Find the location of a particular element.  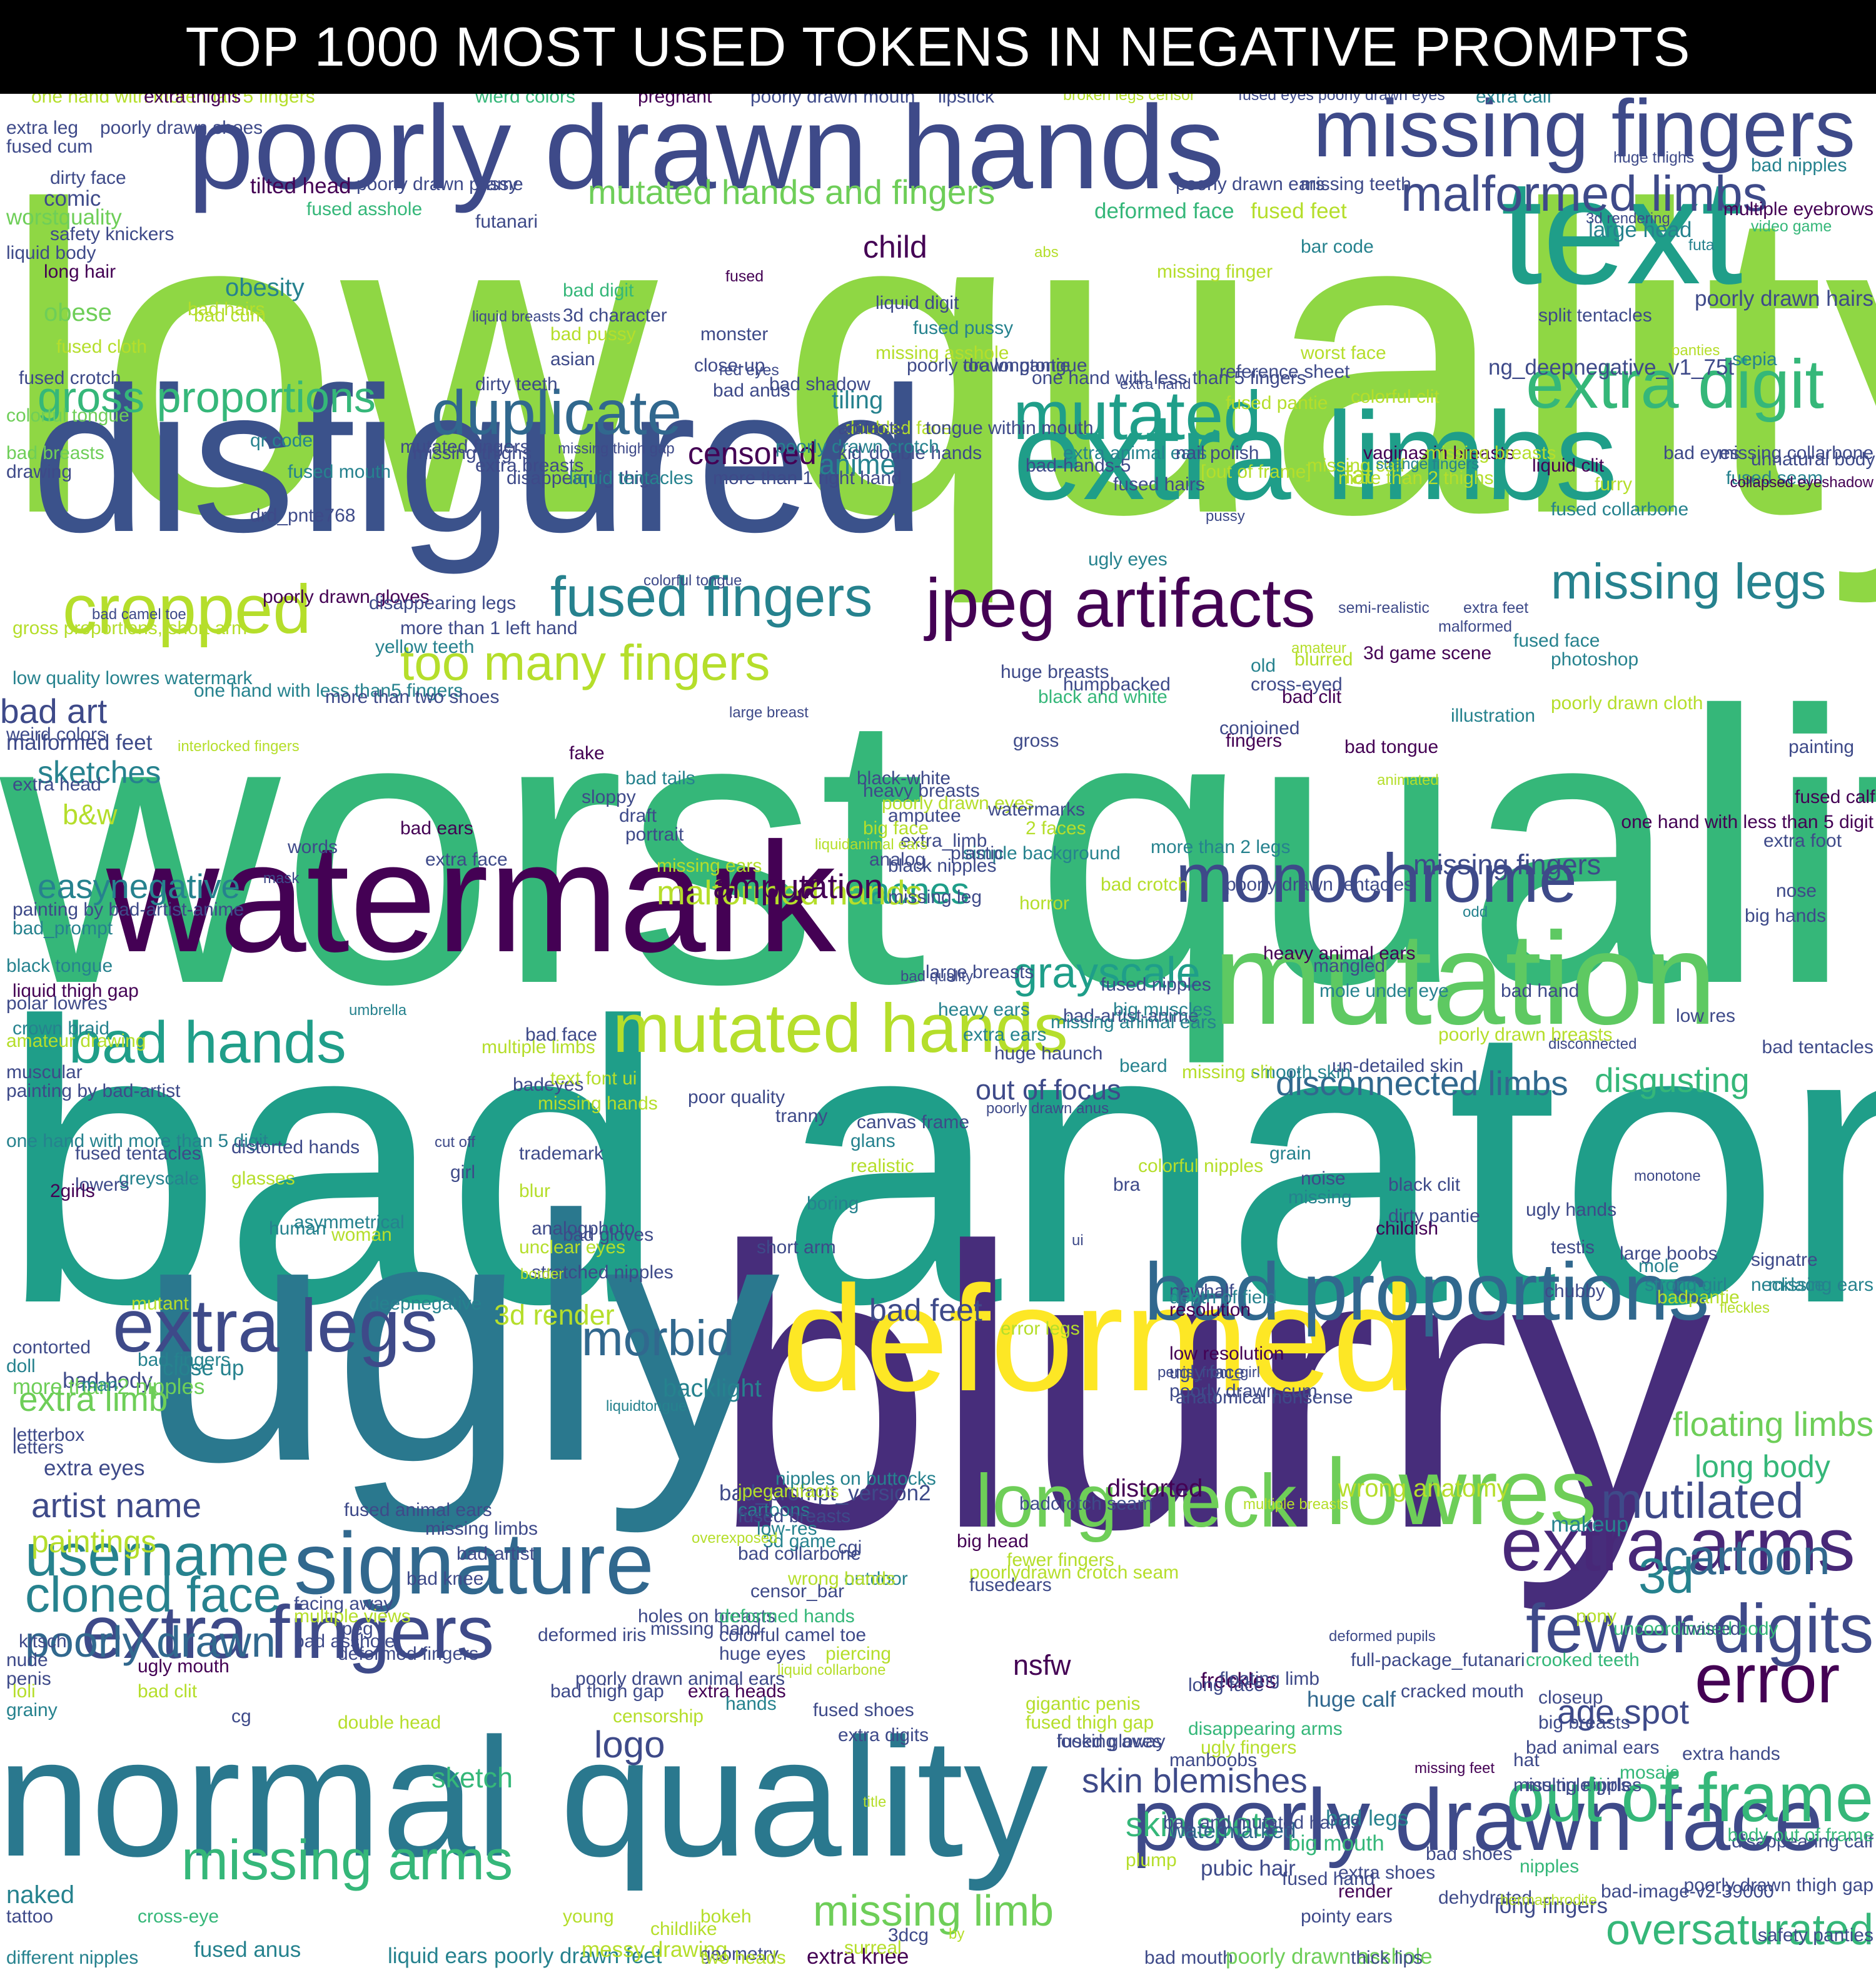

cloud-word: noise is located at coordinates (1323, 1178).